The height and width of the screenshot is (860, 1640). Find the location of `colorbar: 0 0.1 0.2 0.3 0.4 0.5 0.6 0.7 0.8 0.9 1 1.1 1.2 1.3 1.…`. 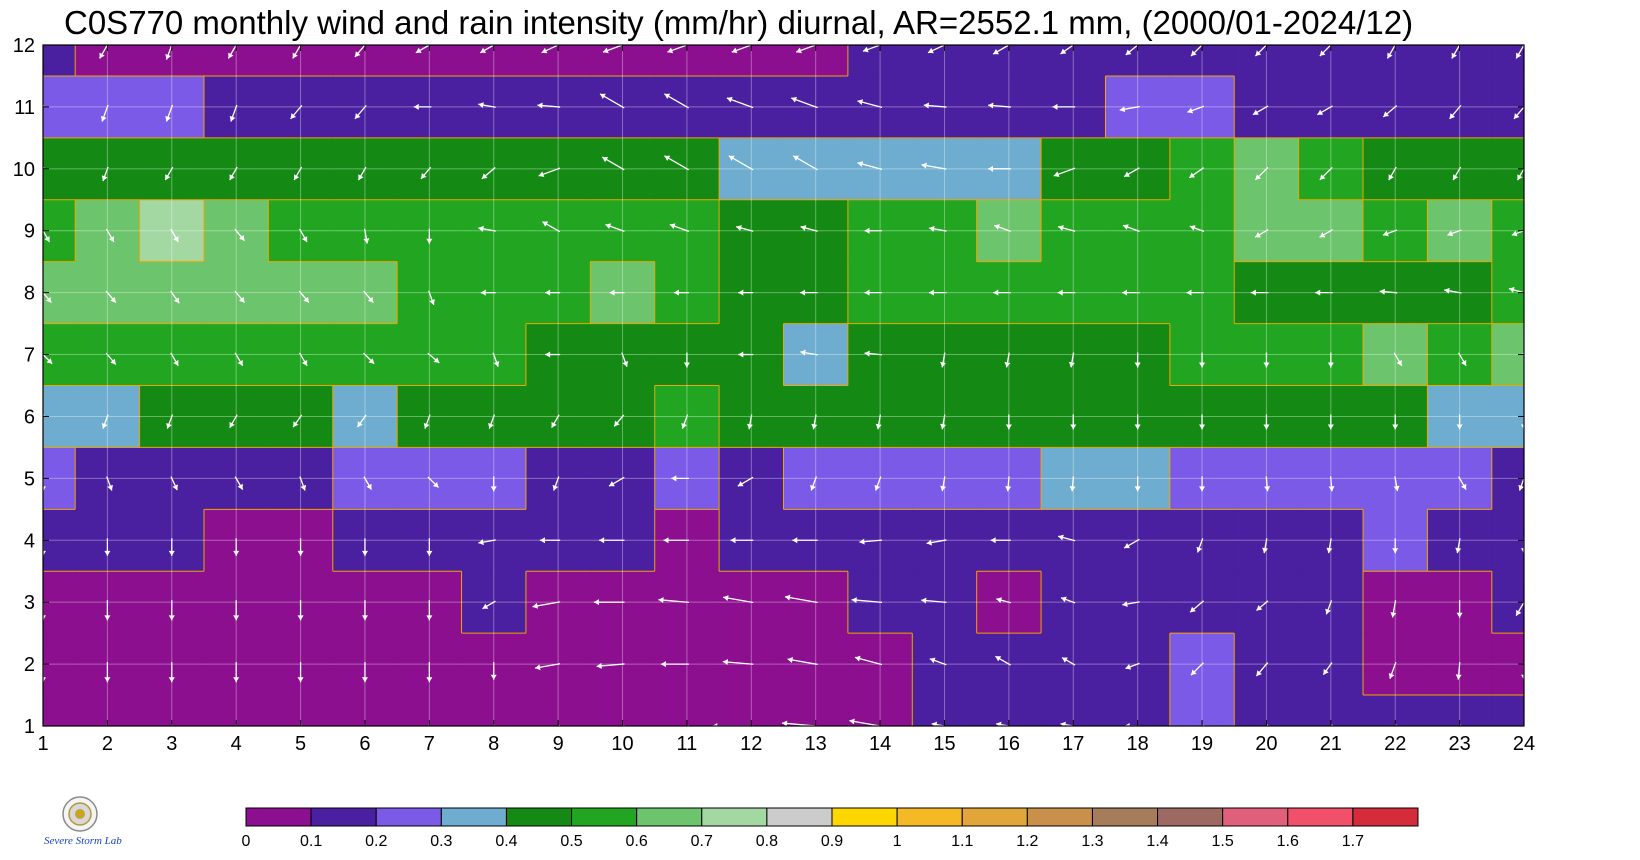

colorbar: 0 0.1 0.2 0.3 0.4 0.5 0.6 0.7 0.8 0.9 1 1.1 1.2 1.3 1.… is located at coordinates (830, 828).